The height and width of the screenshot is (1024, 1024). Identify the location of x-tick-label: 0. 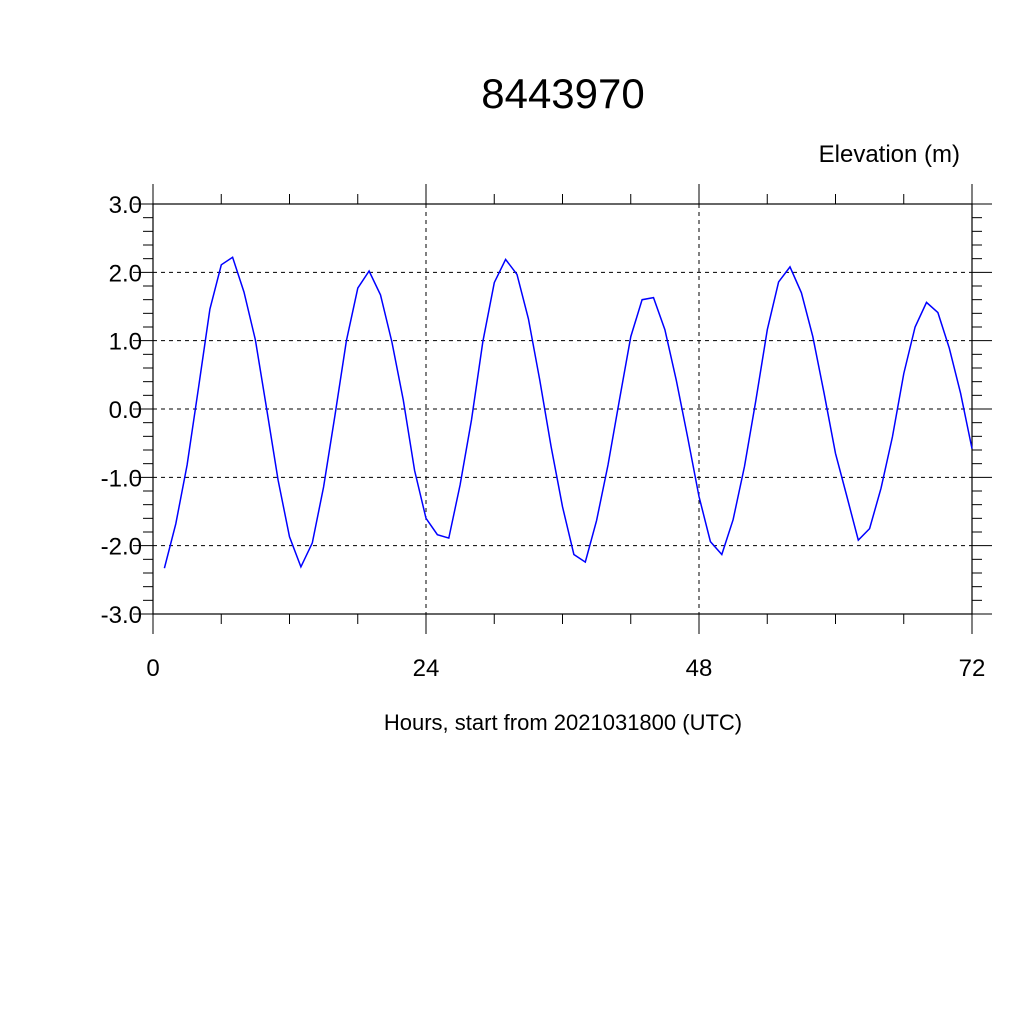
(152, 668).